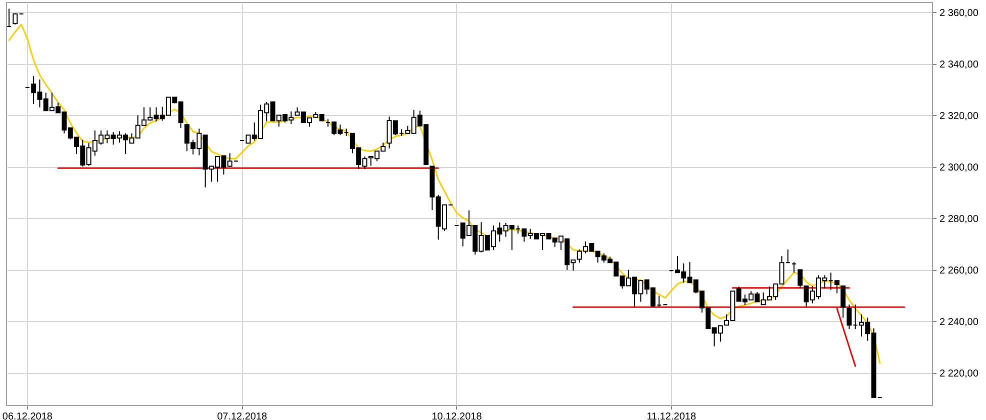 Image resolution: width=986 pixels, height=420 pixels. I want to click on y-tick-label: 2 220,00, so click(959, 374).